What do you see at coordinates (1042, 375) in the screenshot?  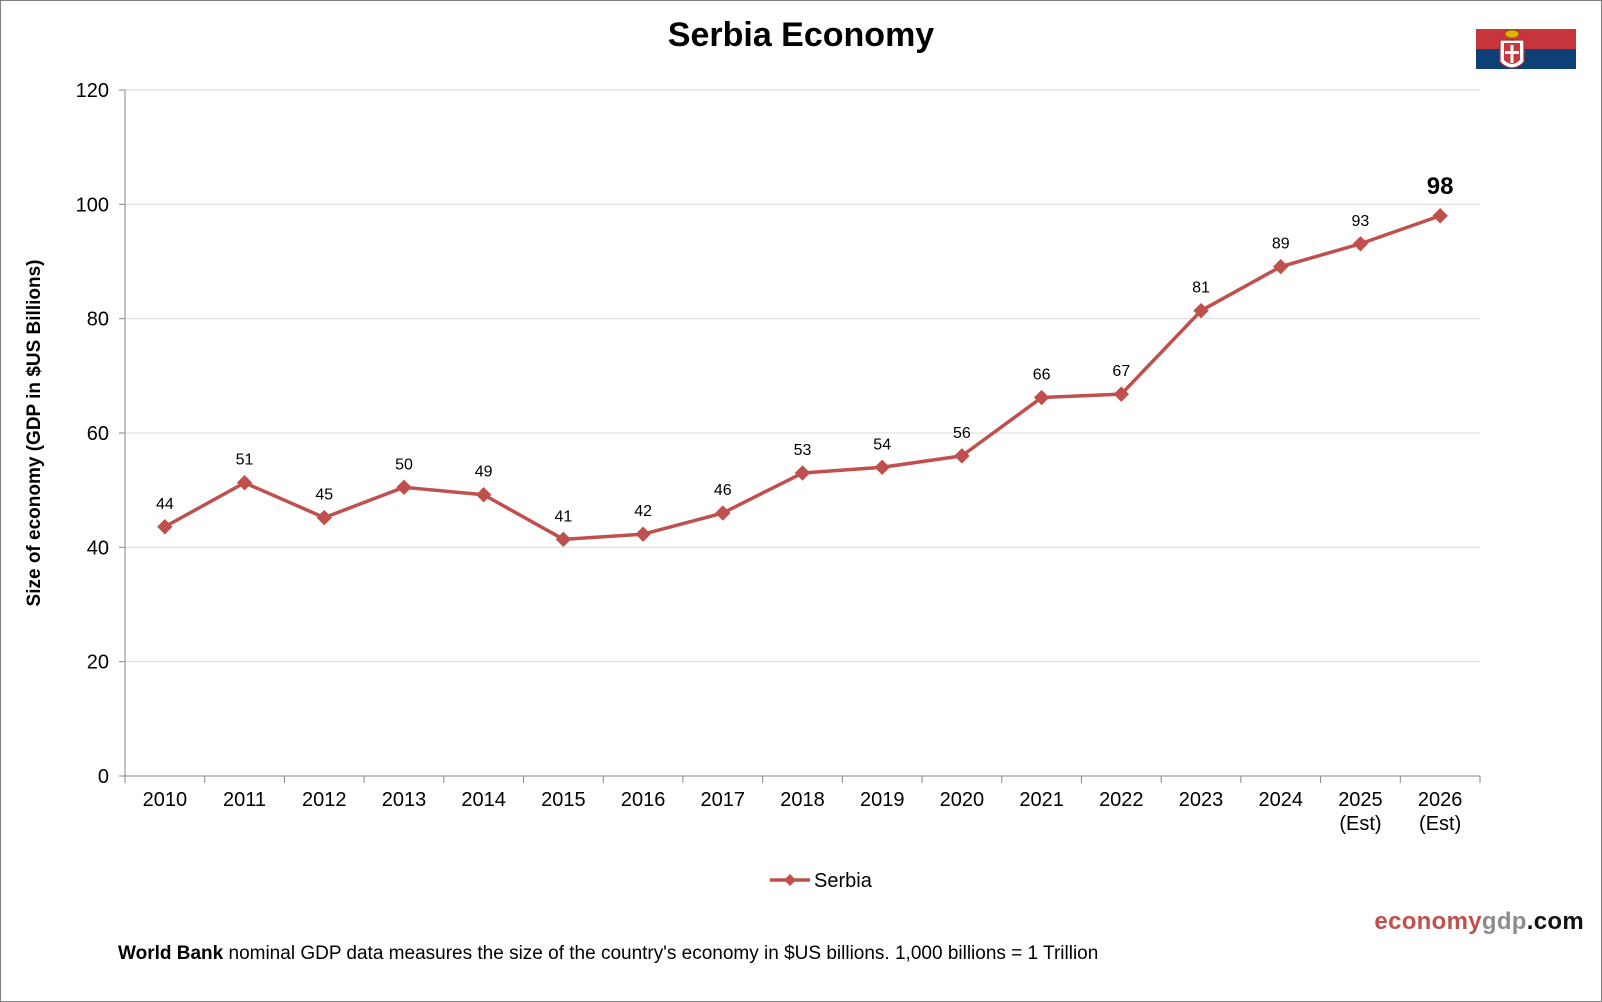 I see `data-label-2021: 66` at bounding box center [1042, 375].